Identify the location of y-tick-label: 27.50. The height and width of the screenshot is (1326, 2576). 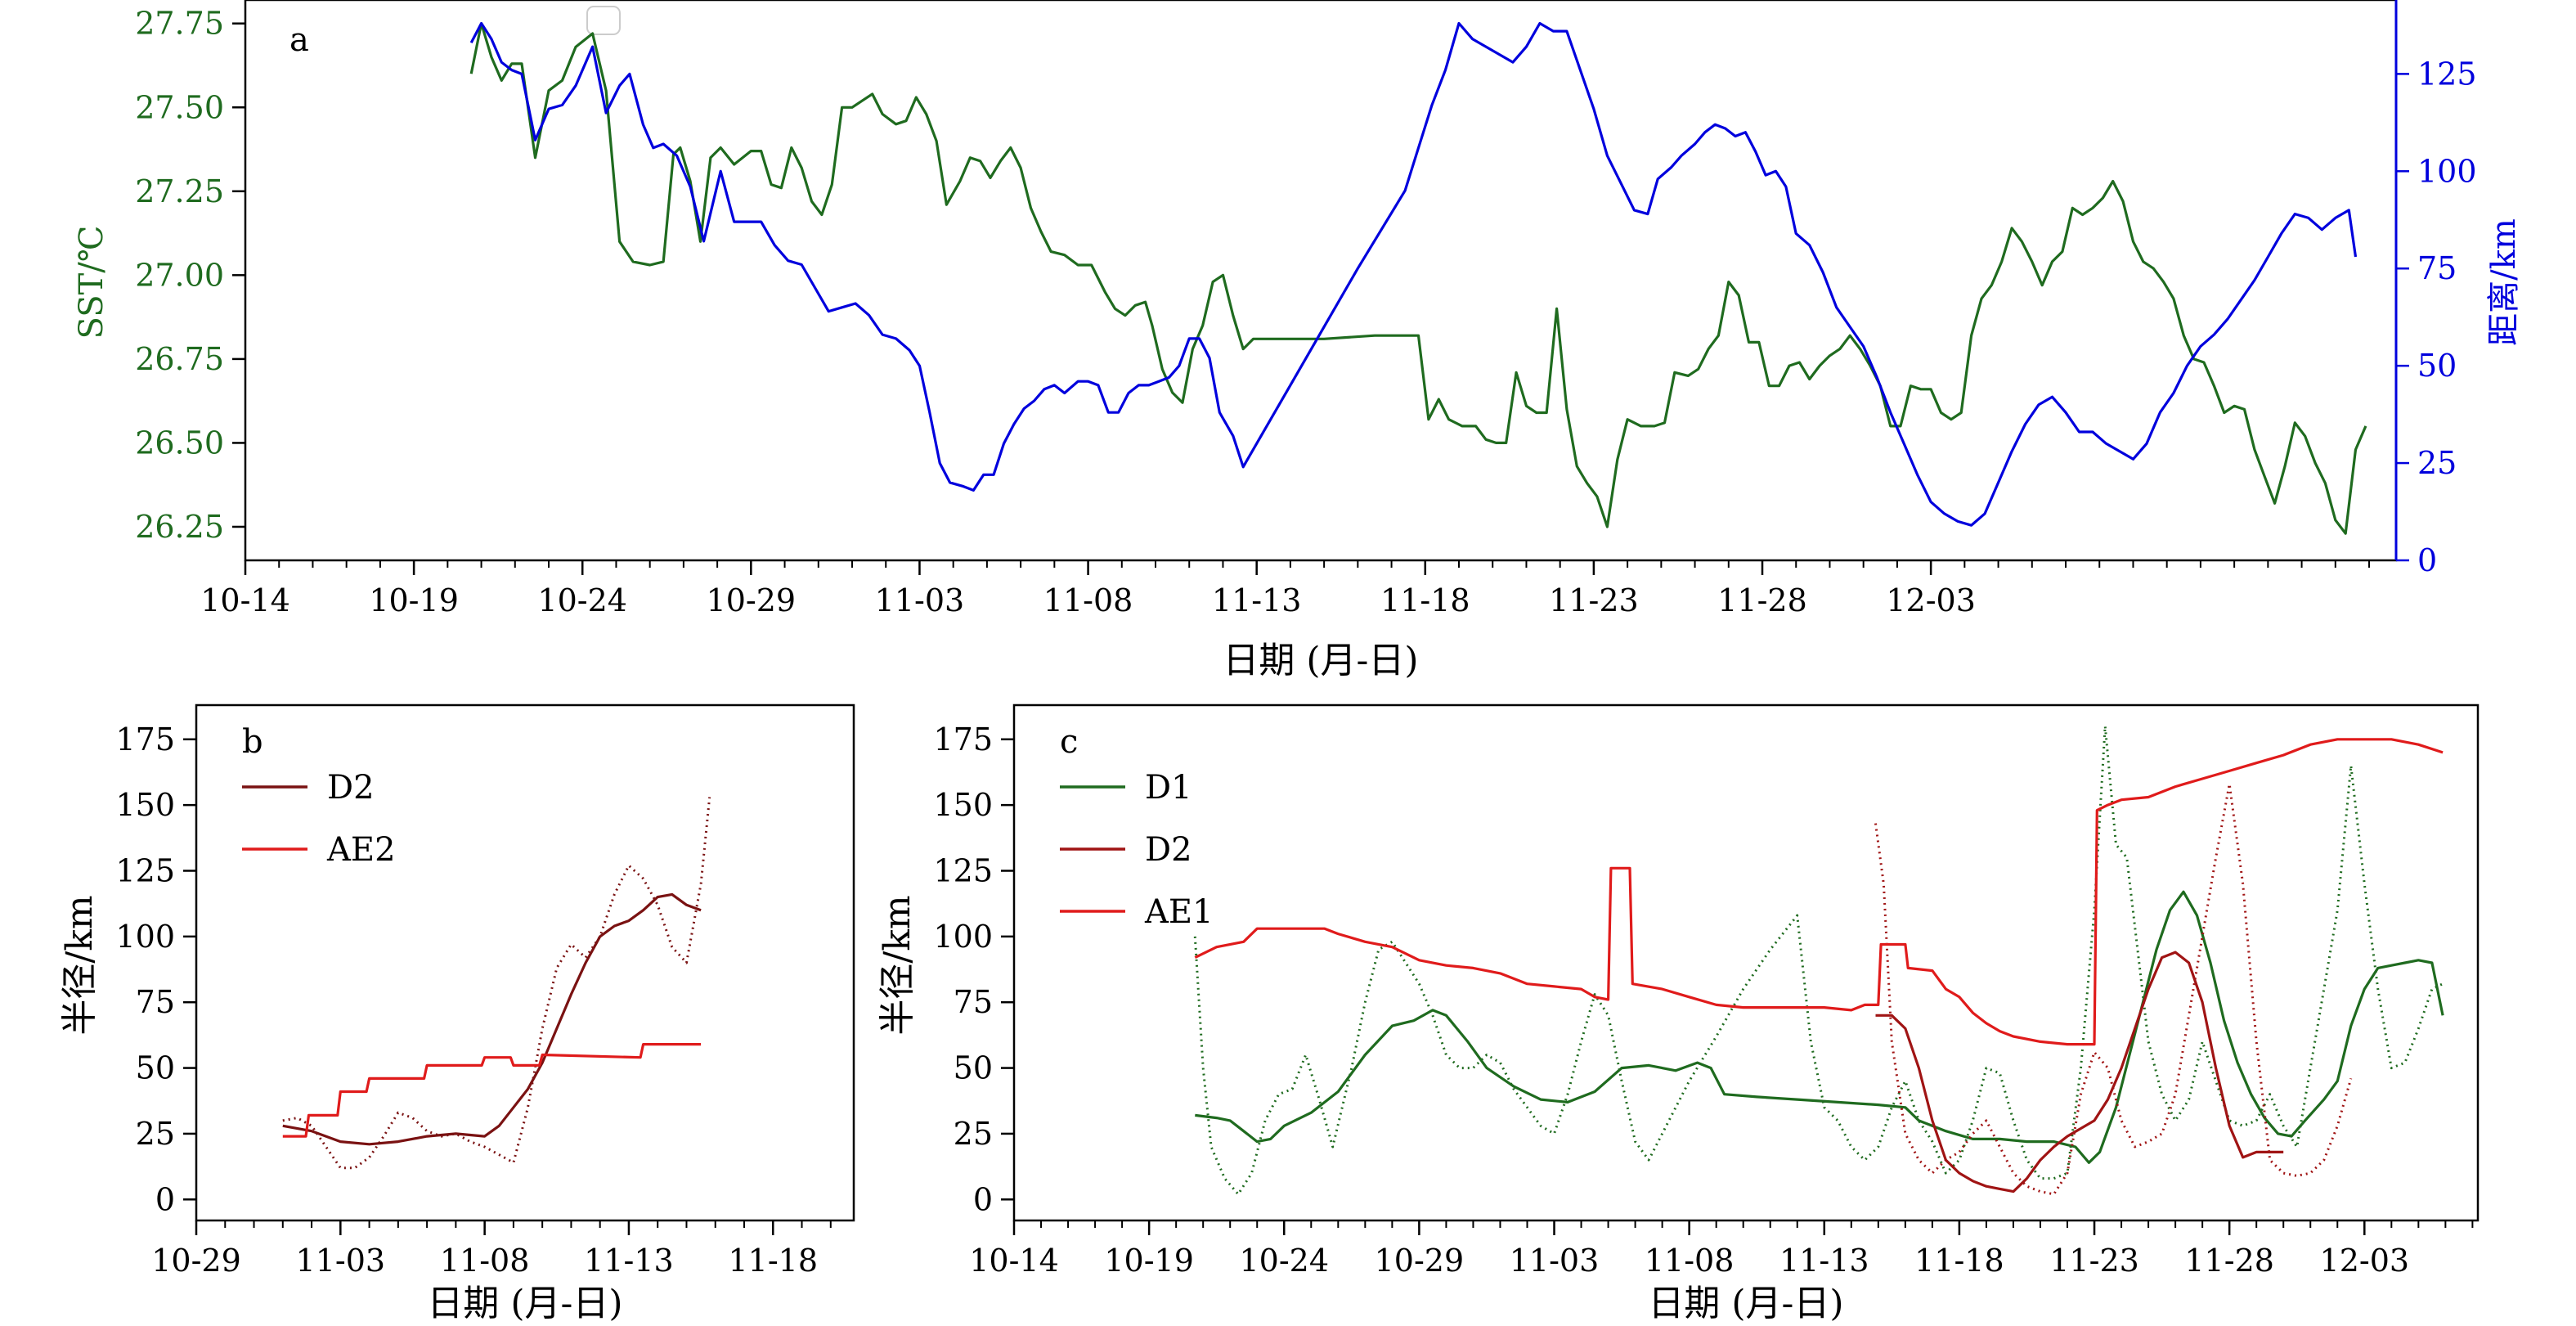
(179, 107).